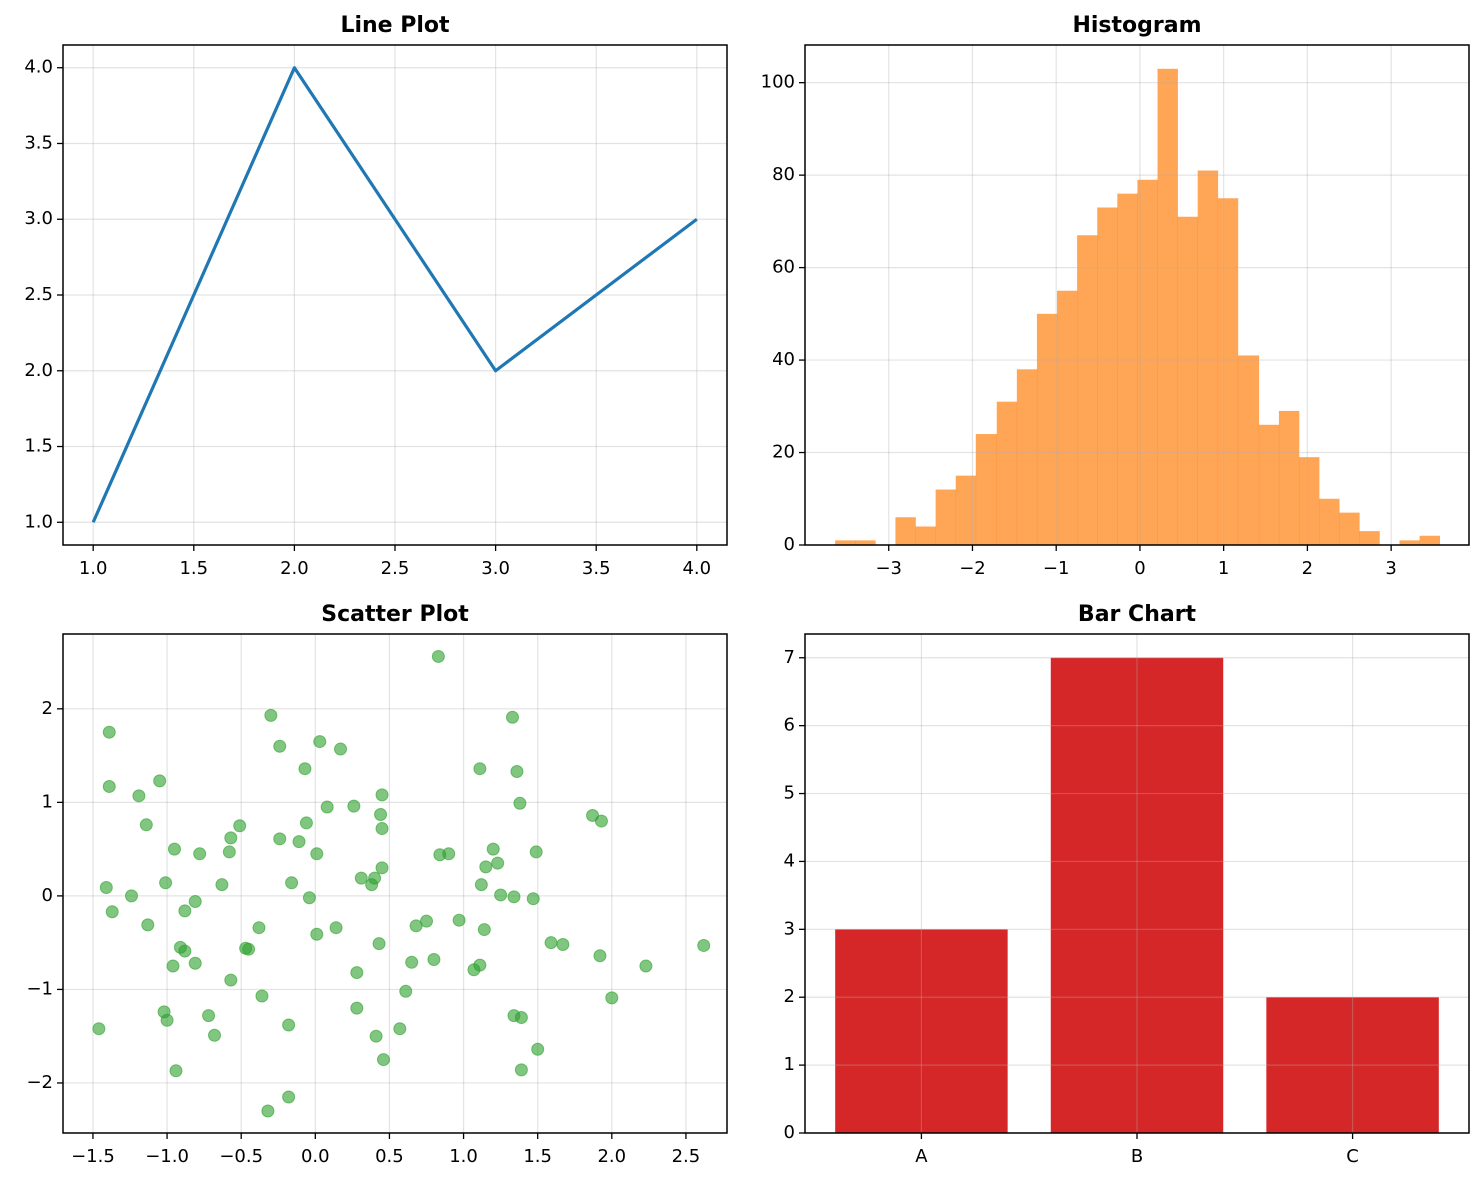 The height and width of the screenshot is (1183, 1484). I want to click on x-tick-label: 0, so click(1139, 568).